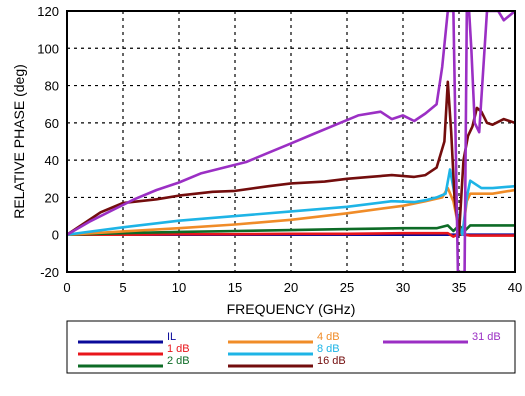  Describe the element at coordinates (48, 48) in the screenshot. I see `y-tick-label: 100` at that location.